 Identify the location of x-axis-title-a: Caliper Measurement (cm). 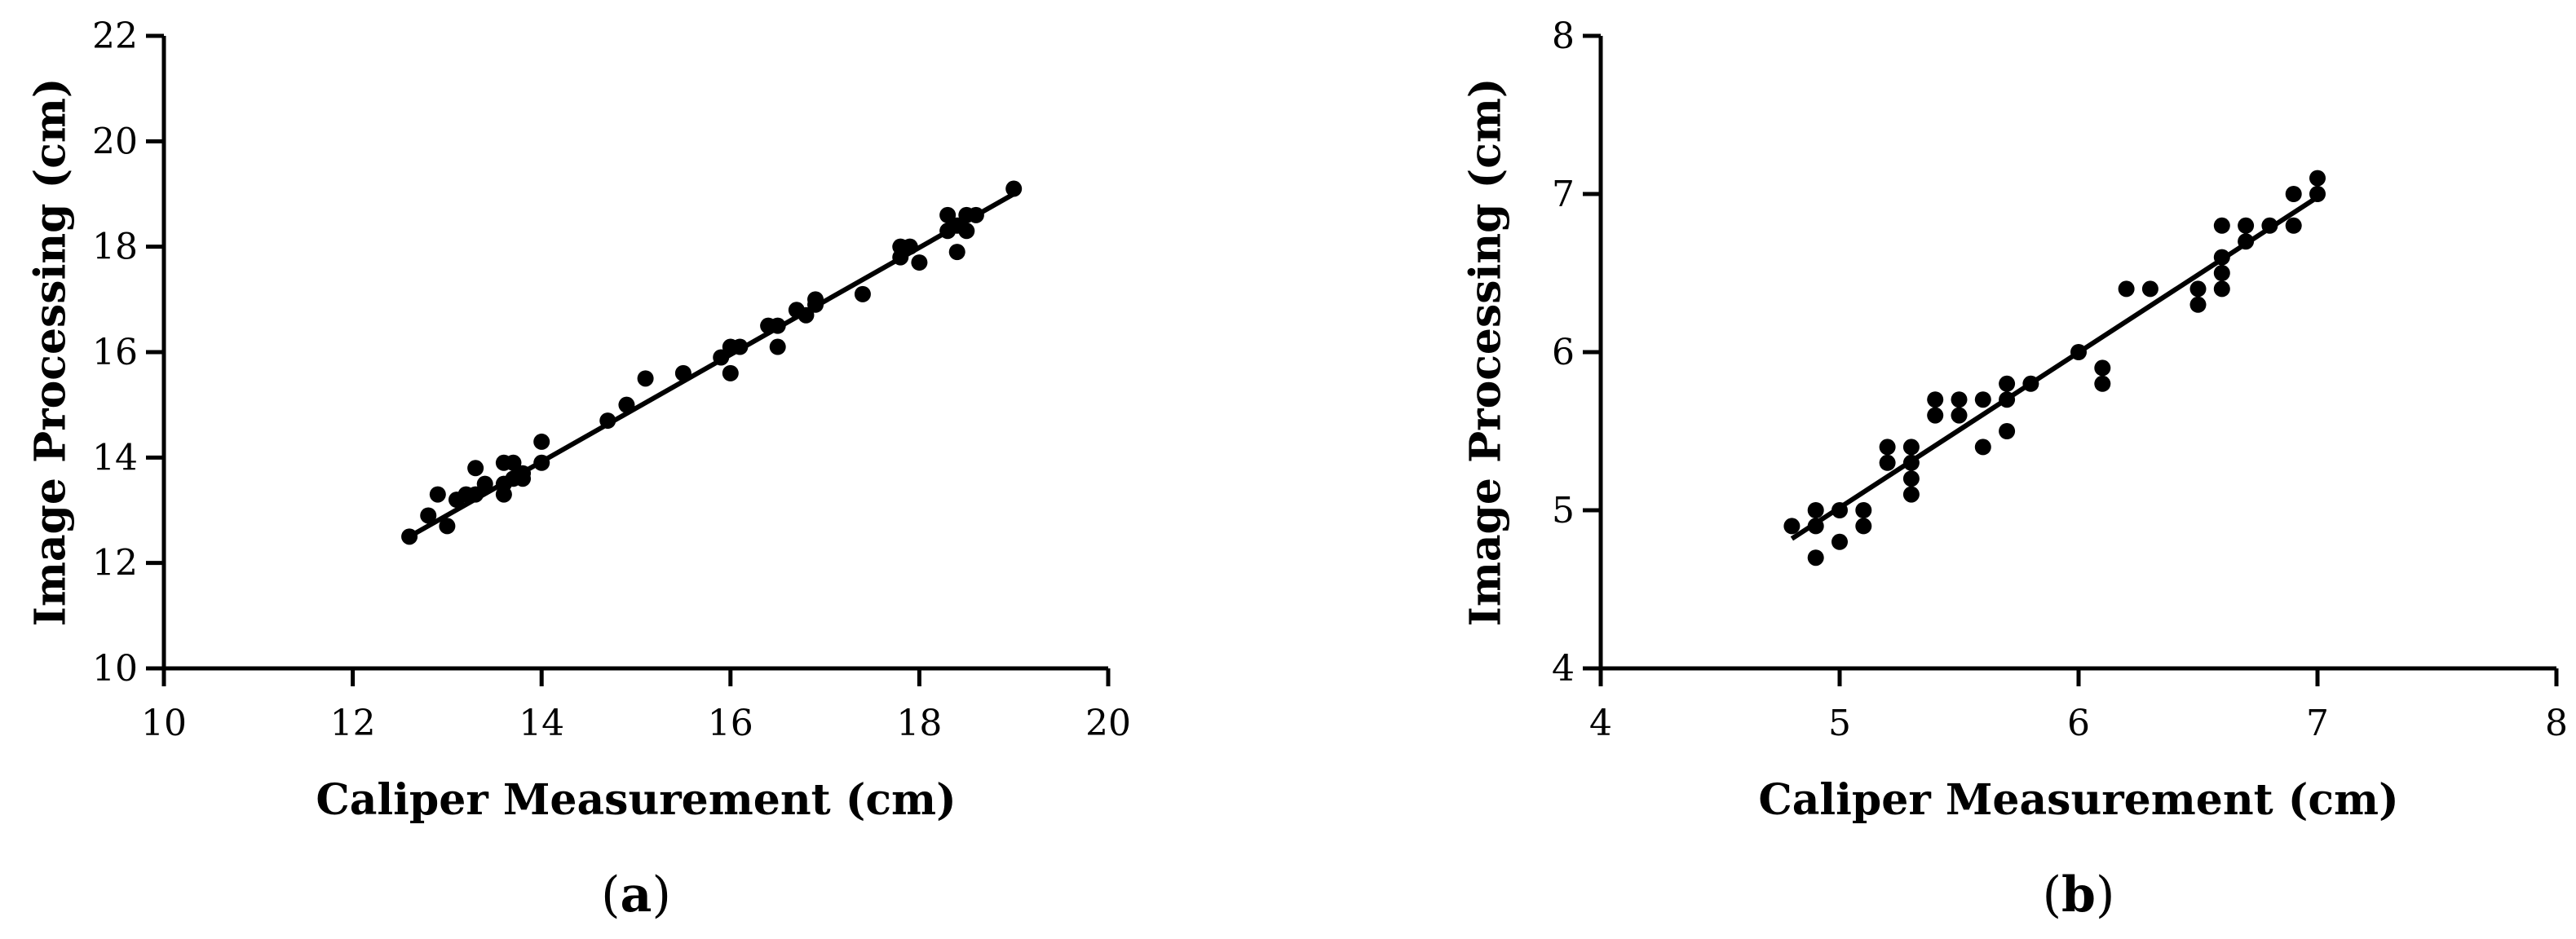
(636, 800).